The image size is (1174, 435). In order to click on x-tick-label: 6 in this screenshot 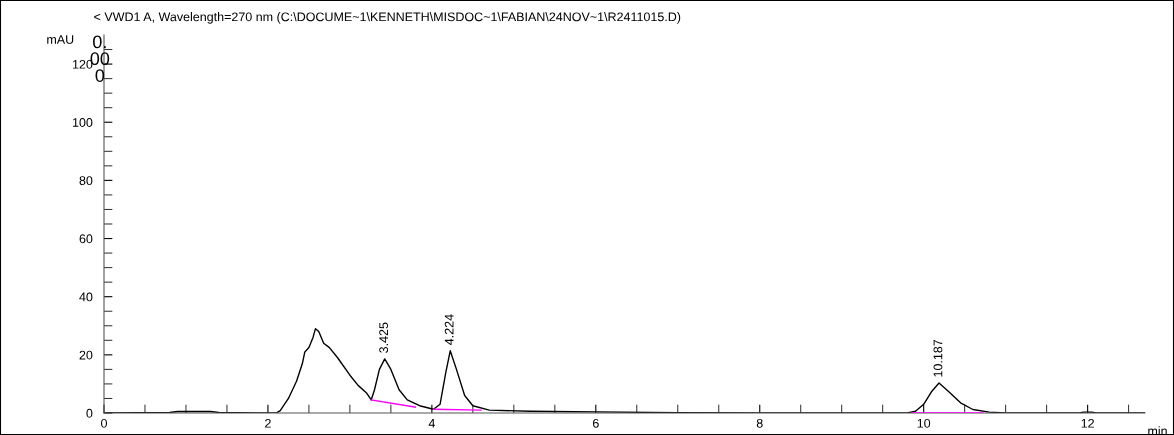, I will do `click(595, 423)`.